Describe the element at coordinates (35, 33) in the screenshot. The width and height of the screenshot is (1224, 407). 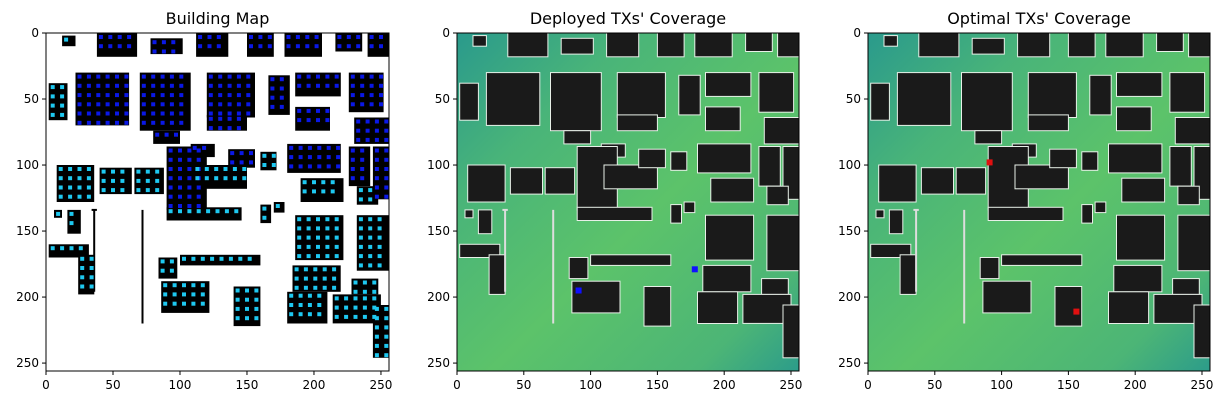
I see `y-tick-label: 0` at that location.